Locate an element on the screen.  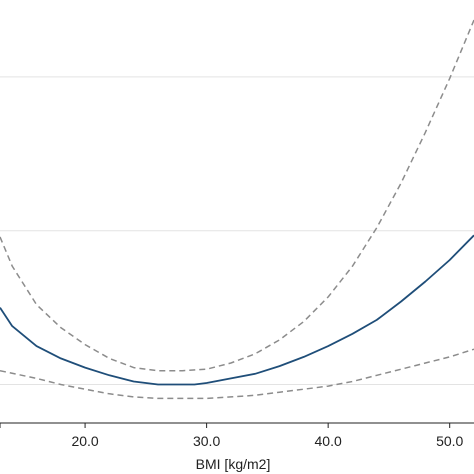
x-tick-label: 40.0 is located at coordinates (328, 441).